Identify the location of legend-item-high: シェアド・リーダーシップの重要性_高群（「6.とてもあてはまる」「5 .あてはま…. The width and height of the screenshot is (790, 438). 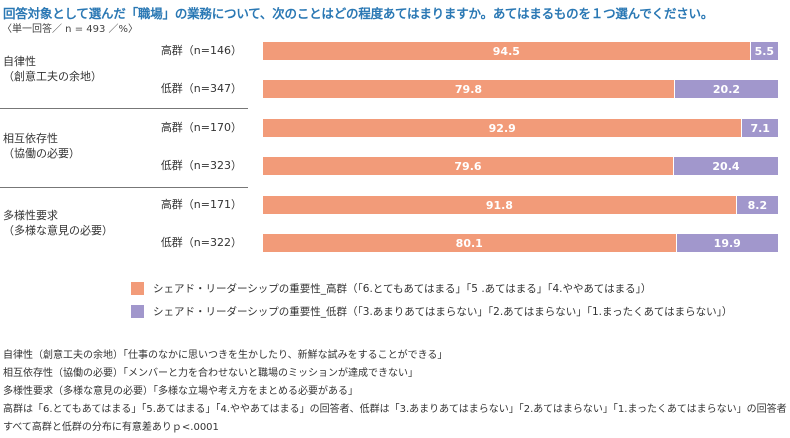
(391, 288).